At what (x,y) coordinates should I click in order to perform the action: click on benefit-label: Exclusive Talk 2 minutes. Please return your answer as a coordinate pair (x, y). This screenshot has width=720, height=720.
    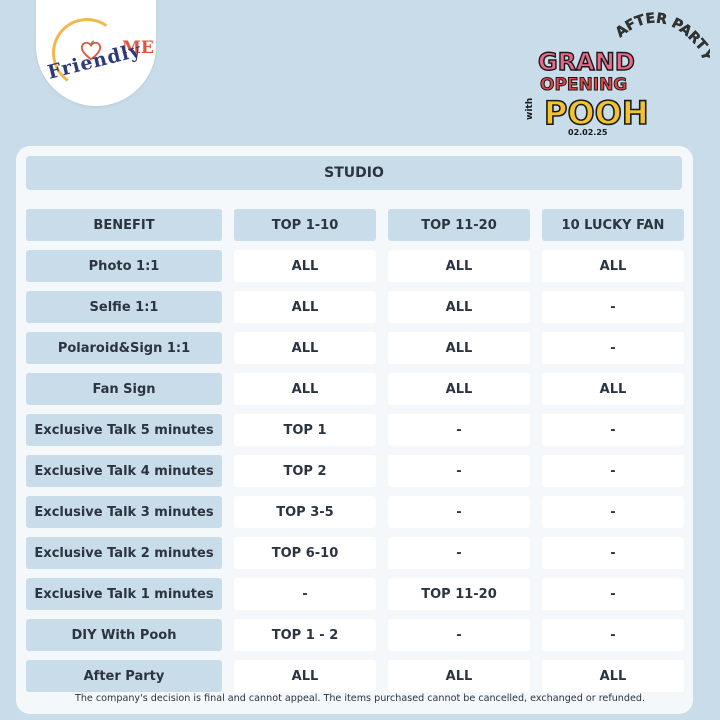
    Looking at the image, I should click on (124, 553).